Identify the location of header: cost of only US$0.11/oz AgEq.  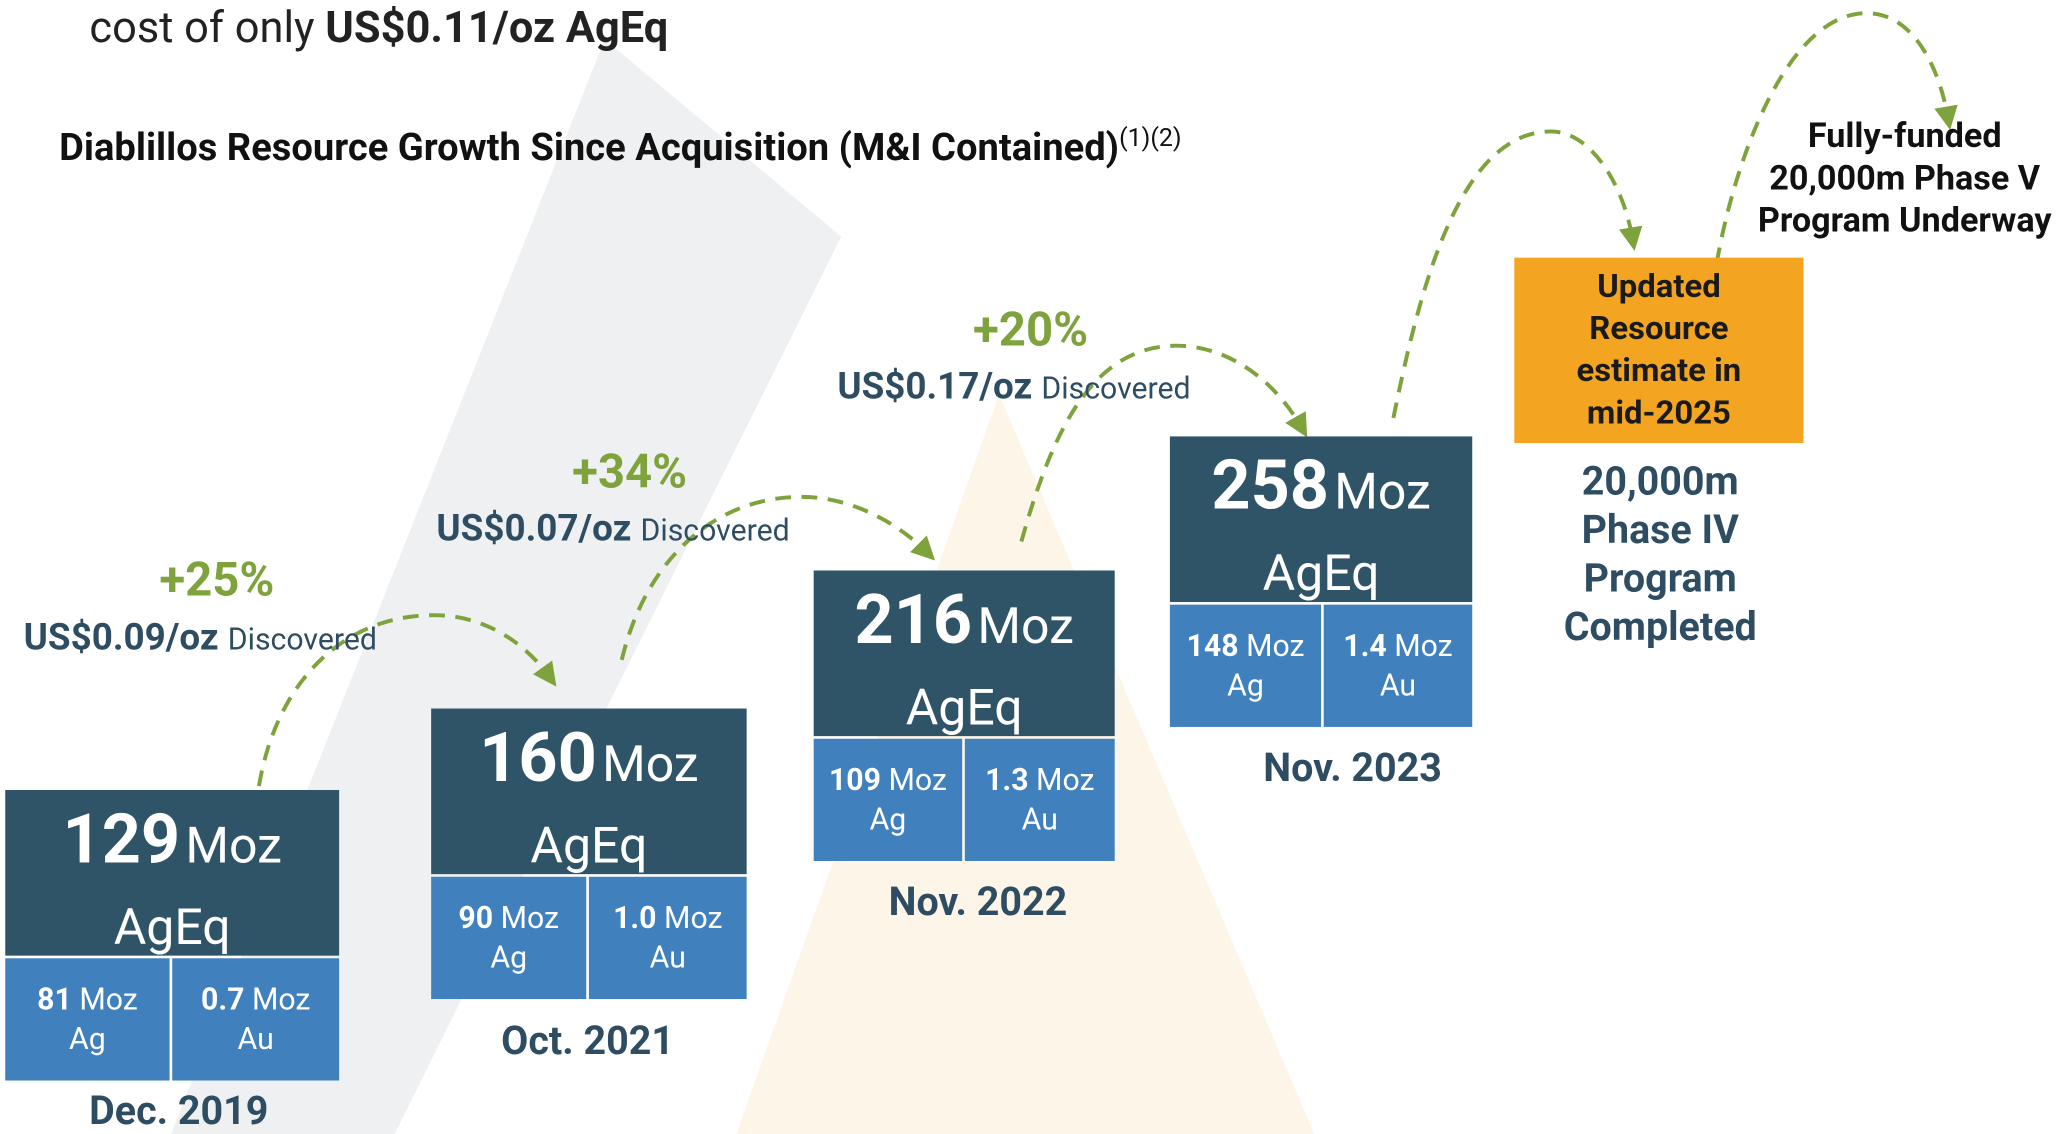
(378, 28).